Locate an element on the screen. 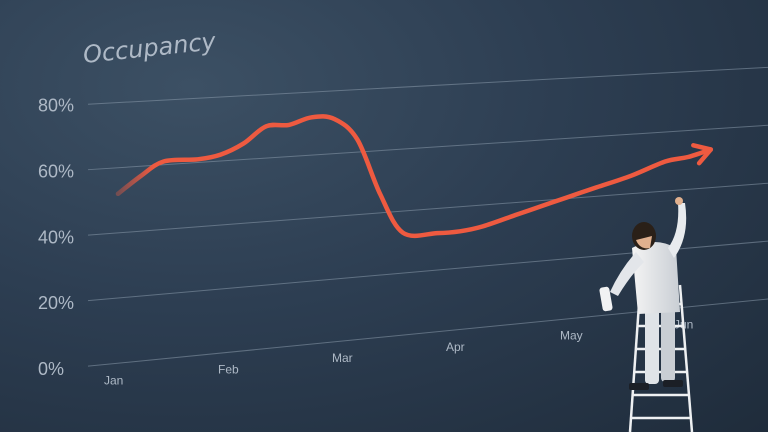 Image resolution: width=768 pixels, height=432 pixels. y-tick-label: 0% is located at coordinates (51, 369).